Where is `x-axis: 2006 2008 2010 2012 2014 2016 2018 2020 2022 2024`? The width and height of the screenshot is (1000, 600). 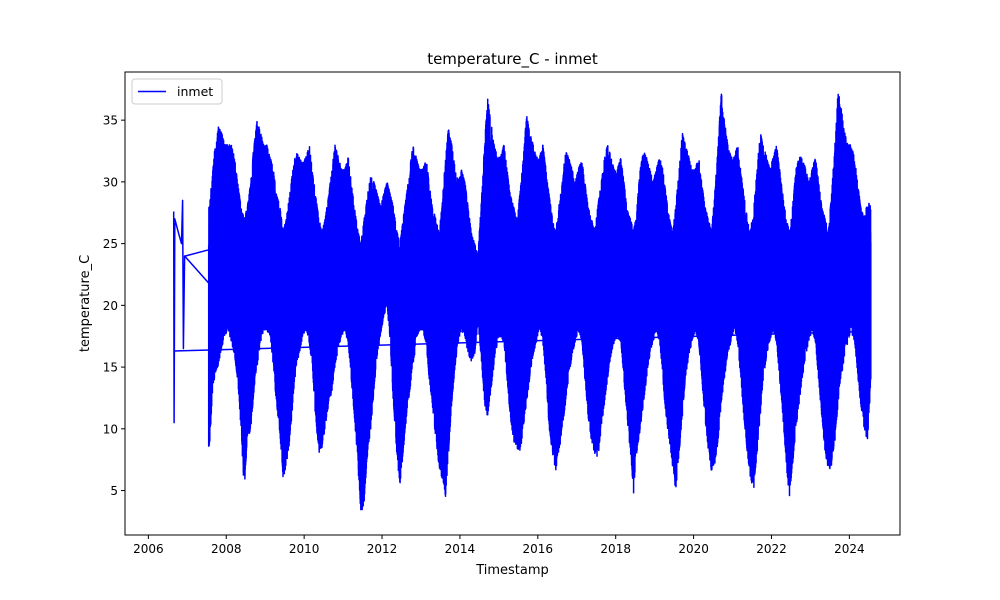
x-axis: 2006 2008 2010 2012 2014 2016 2018 2020 2022 2024 is located at coordinates (499, 545).